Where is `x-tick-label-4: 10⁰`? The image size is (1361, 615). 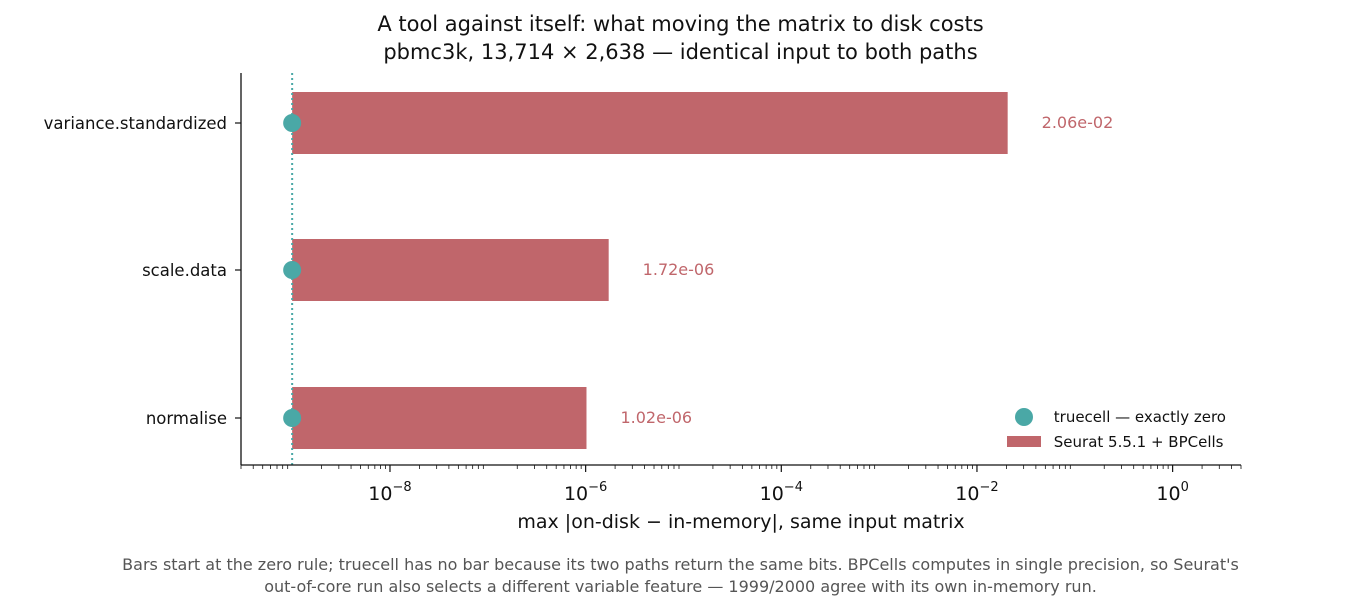 x-tick-label-4: 10⁰ is located at coordinates (1172, 492).